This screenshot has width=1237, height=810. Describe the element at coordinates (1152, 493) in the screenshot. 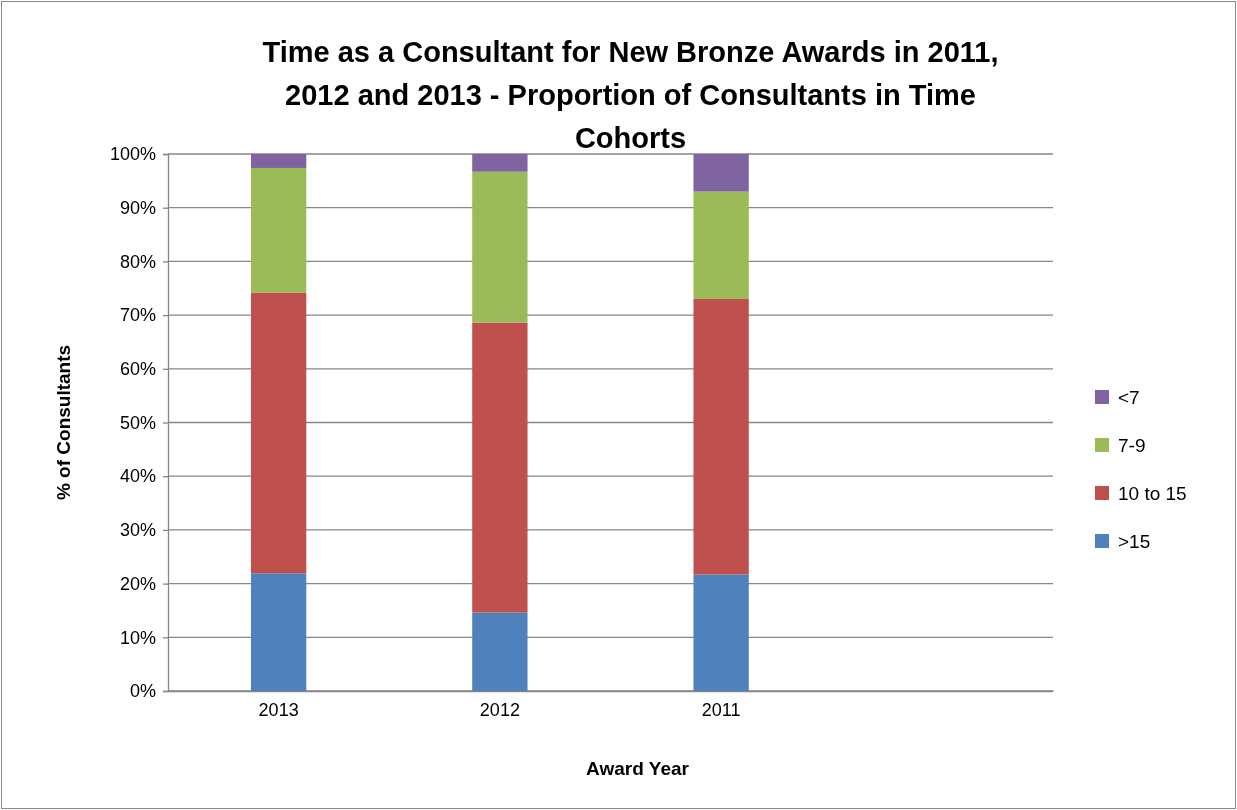

I see `legend-label: 10 to 15` at that location.